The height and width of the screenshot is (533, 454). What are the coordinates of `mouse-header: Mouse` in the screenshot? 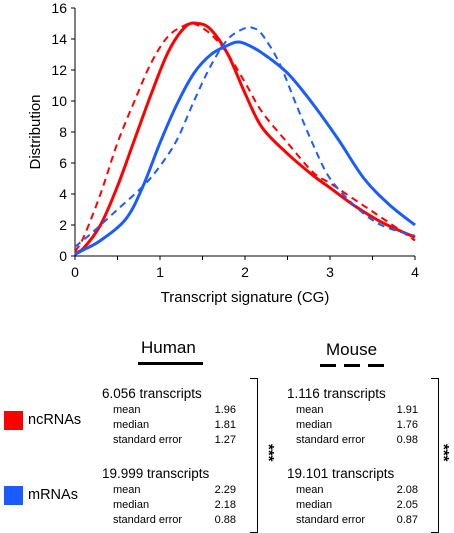 It's located at (352, 349).